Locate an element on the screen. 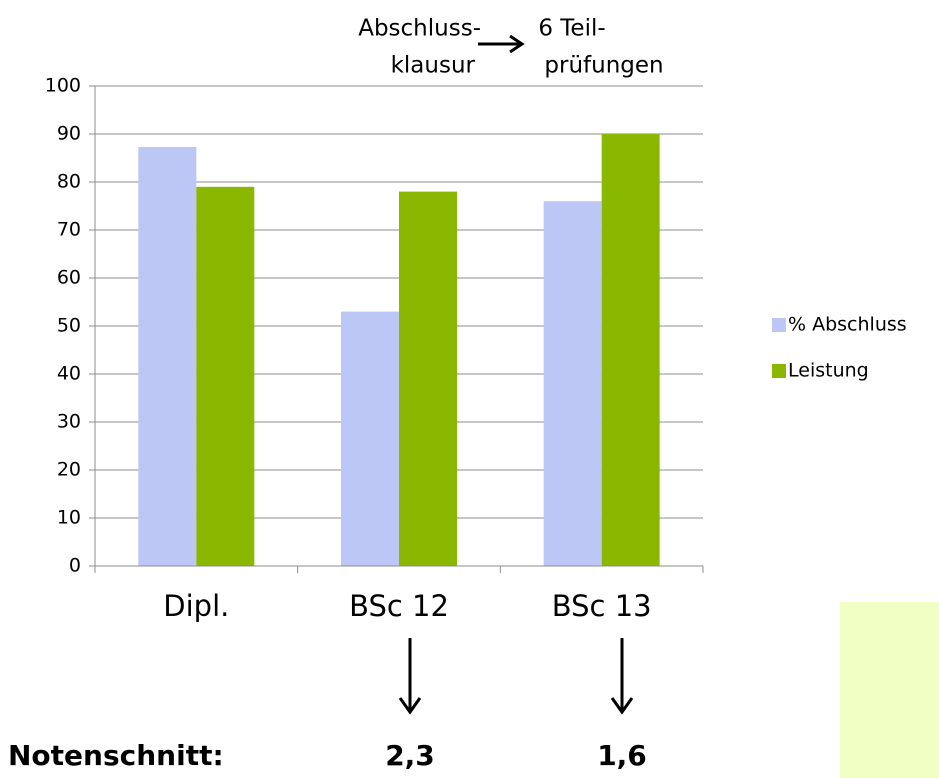 The width and height of the screenshot is (939, 778). footer-value: 1,6 is located at coordinates (622, 755).